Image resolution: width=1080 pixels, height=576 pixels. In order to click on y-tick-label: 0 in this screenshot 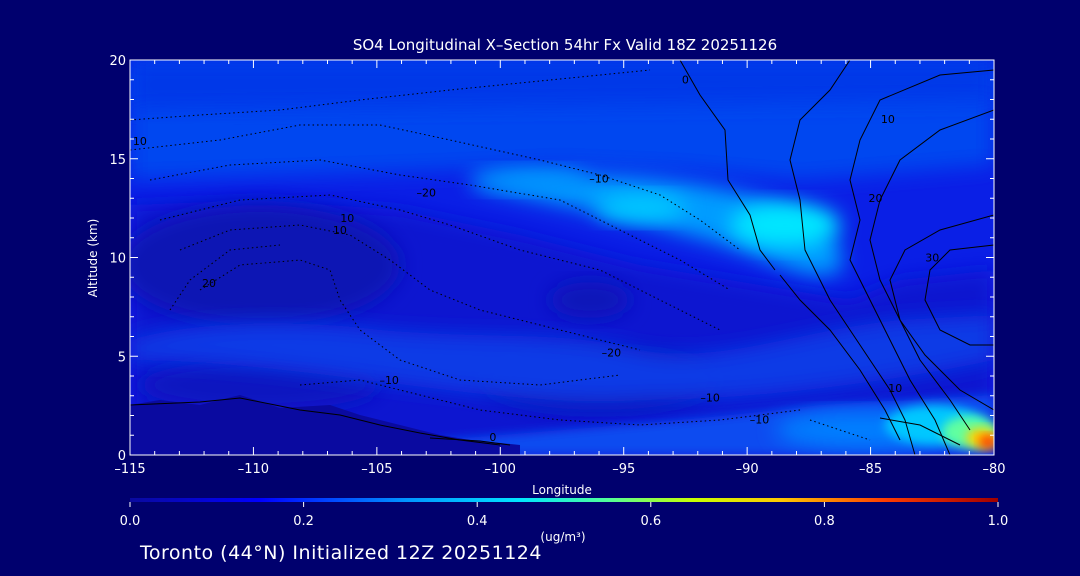, I will do `click(122, 456)`.